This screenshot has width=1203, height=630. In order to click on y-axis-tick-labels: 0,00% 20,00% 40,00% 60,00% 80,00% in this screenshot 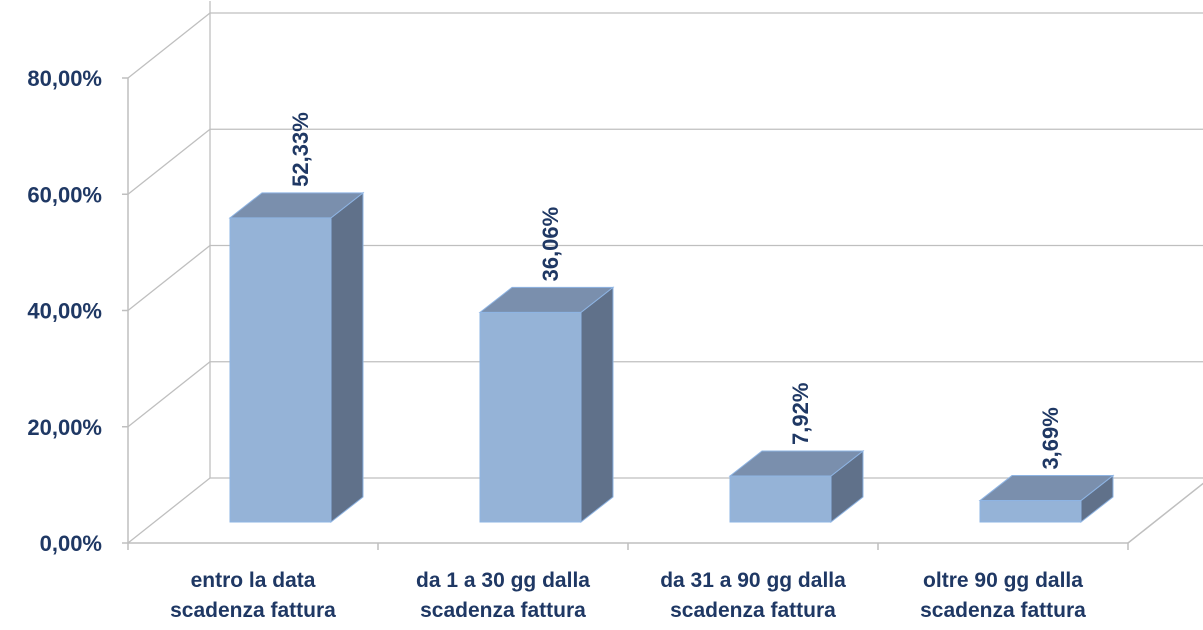, I will do `click(64, 311)`.